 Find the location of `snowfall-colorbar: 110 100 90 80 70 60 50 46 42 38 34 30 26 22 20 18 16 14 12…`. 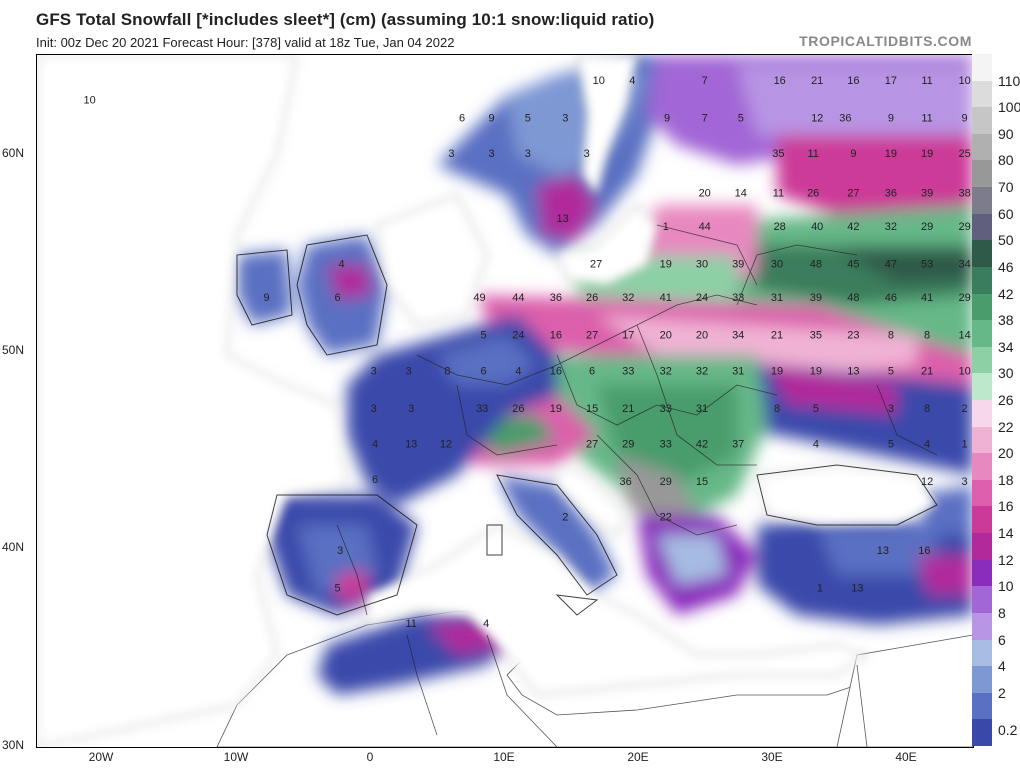

snowfall-colorbar: 110 100 90 80 70 60 50 46 42 38 34 30 26 22 20 18 16 14 12… is located at coordinates (996, 400).